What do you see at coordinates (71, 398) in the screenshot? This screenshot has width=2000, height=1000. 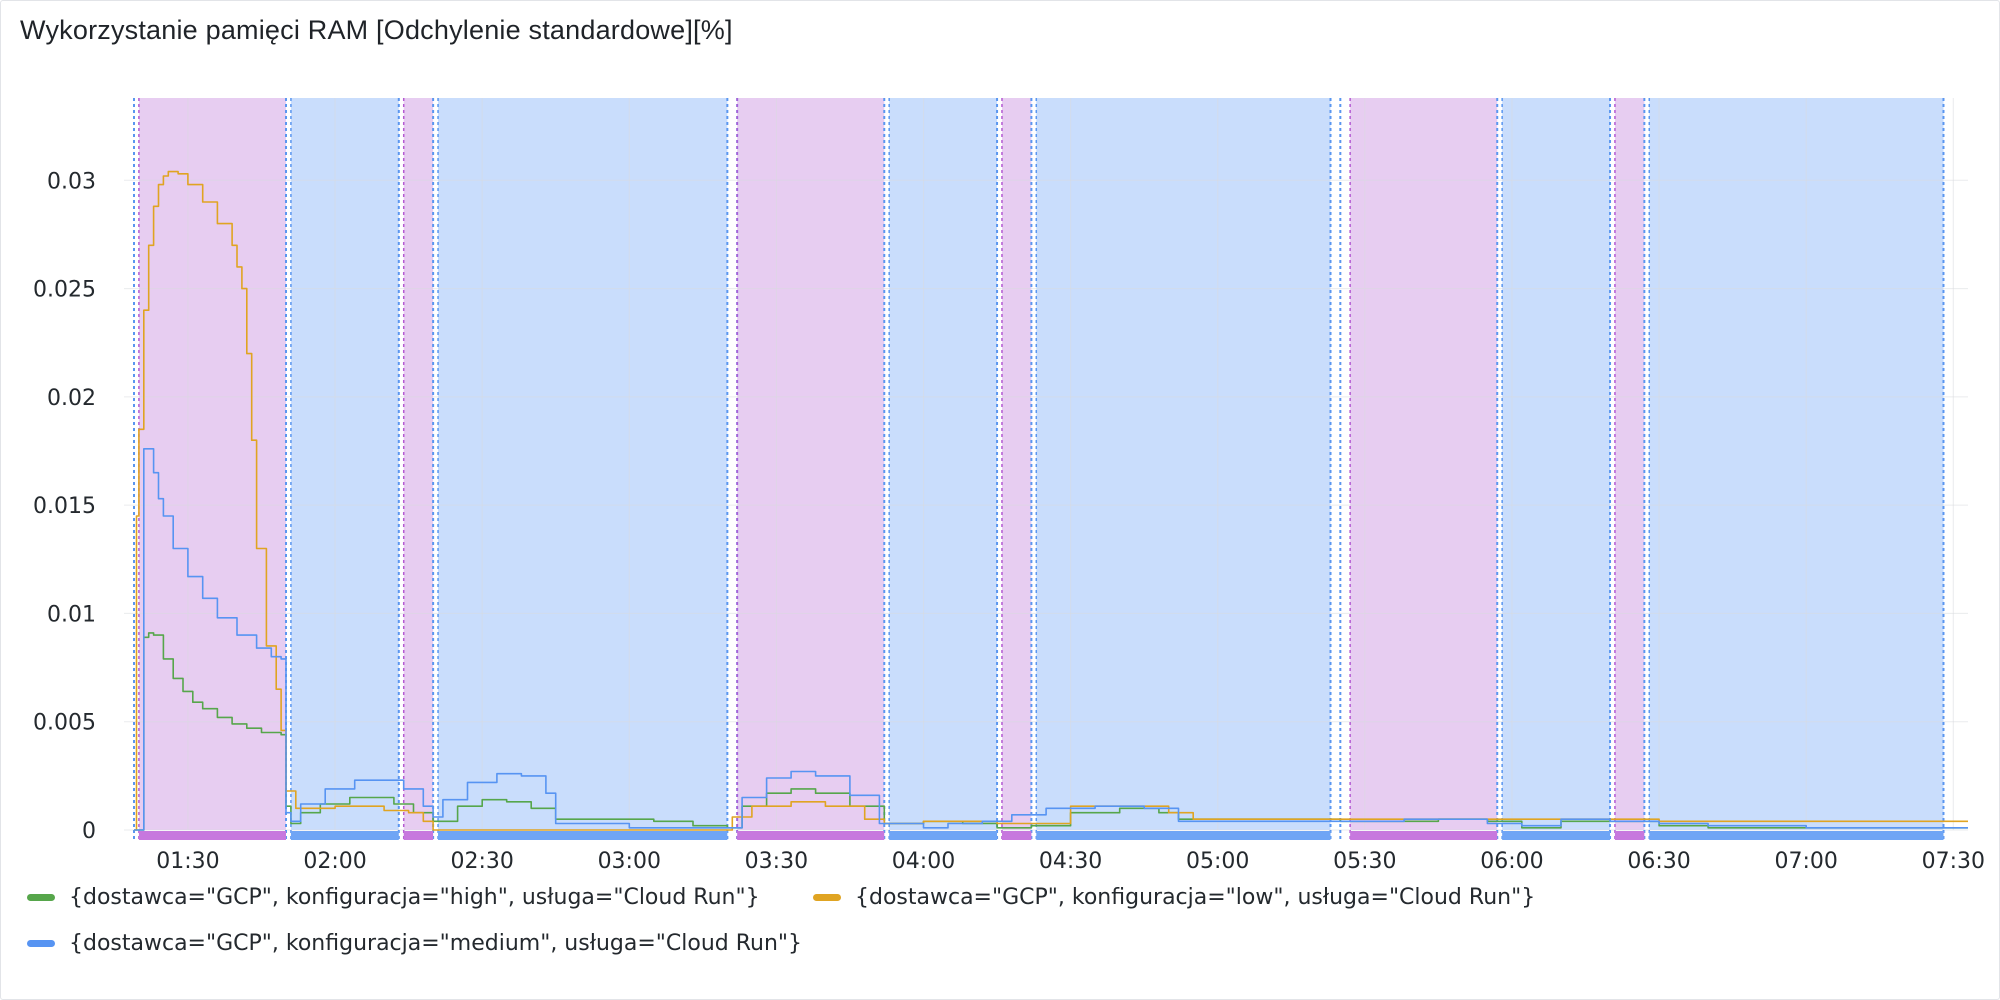 I see `y-tick-label: 0.02` at bounding box center [71, 398].